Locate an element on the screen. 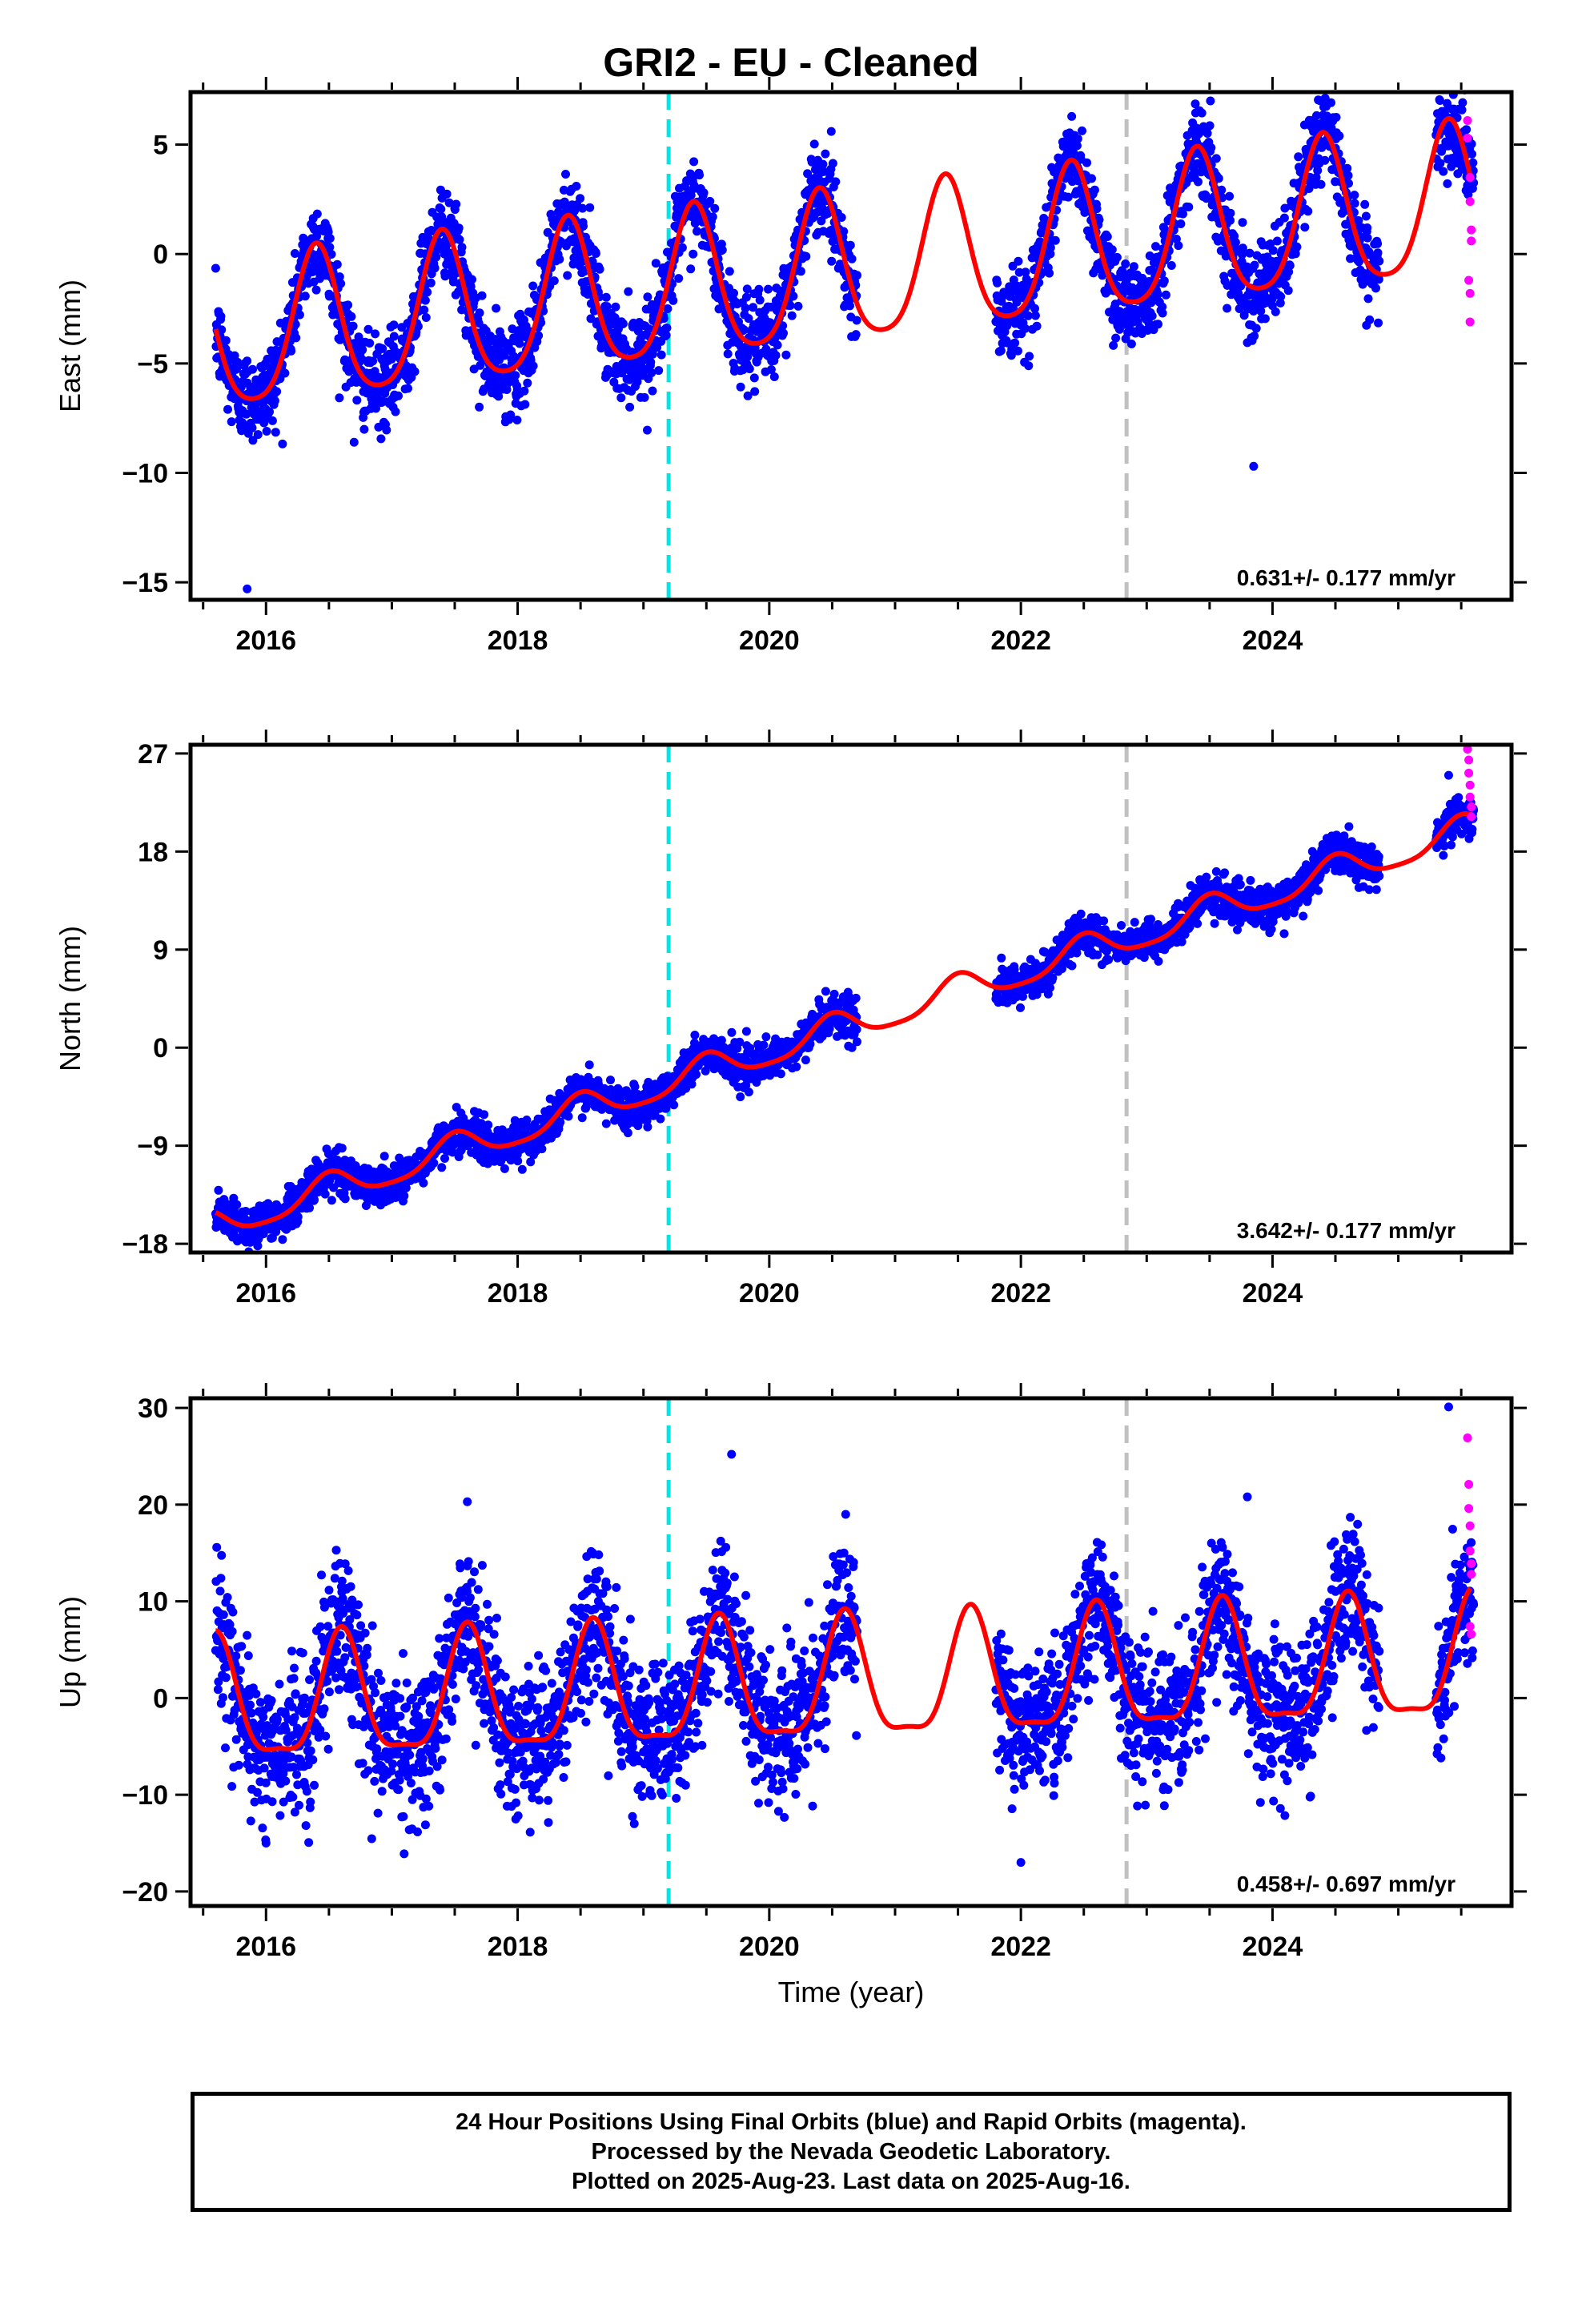  x-tick-label: 2018 is located at coordinates (518, 640).